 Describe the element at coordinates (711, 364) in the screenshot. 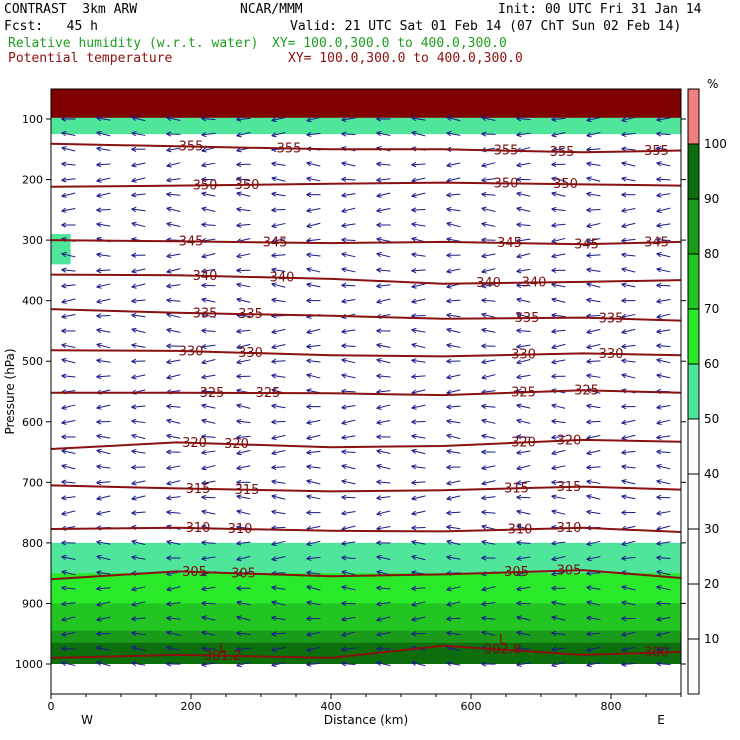

I see `colorbar-label: 60` at that location.